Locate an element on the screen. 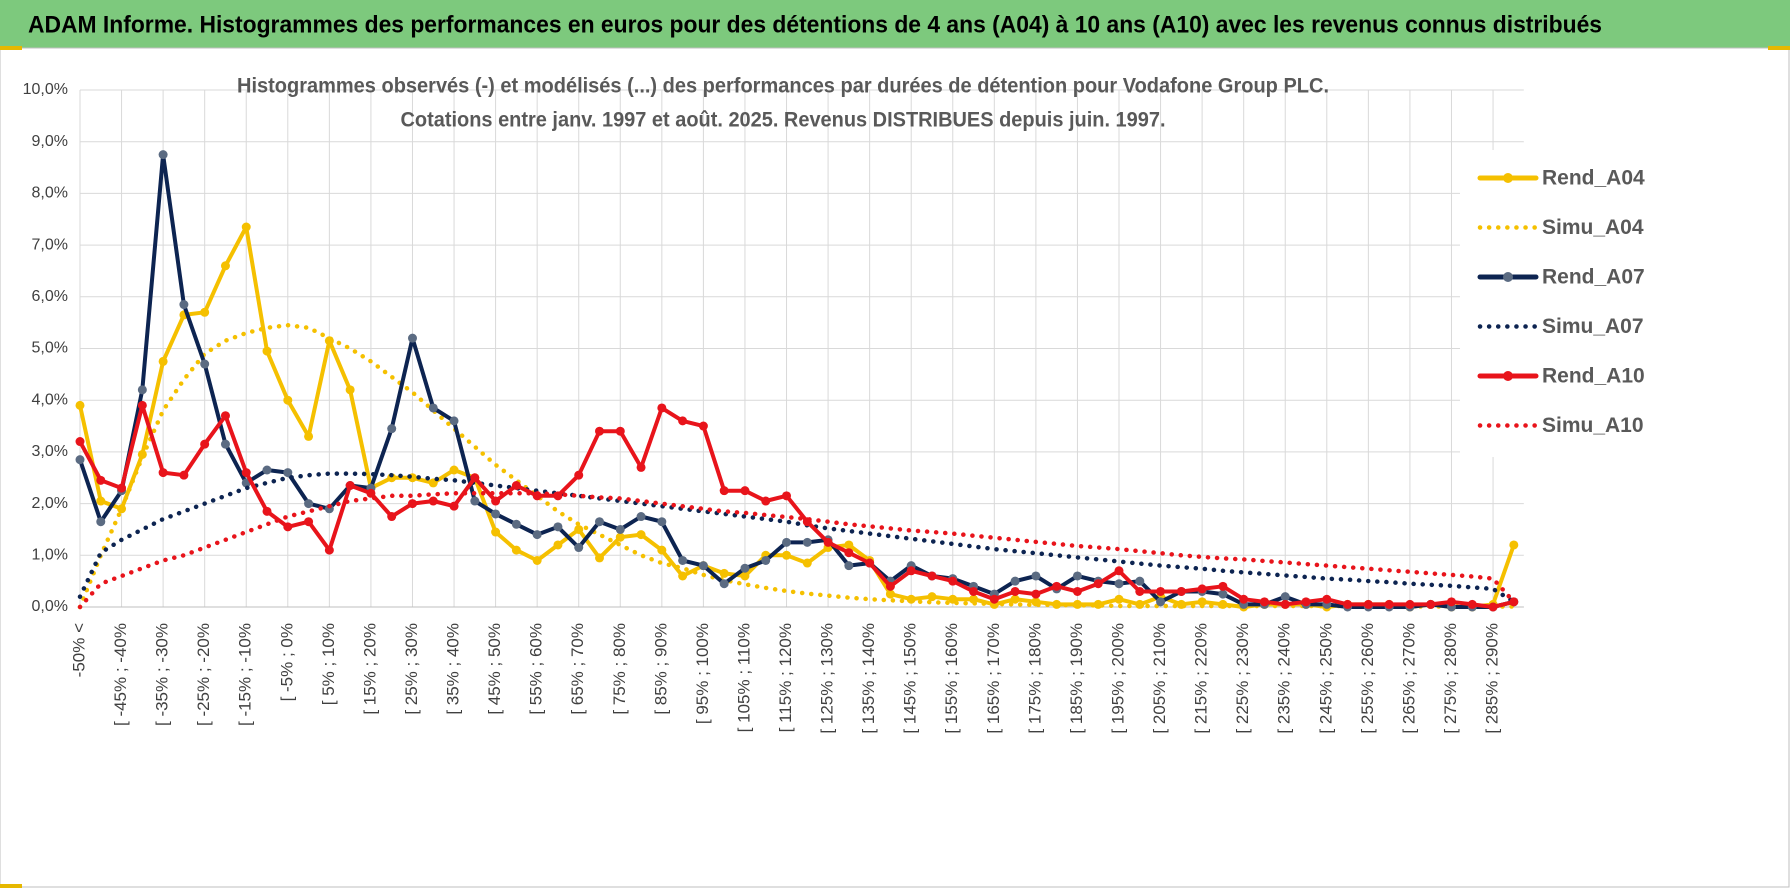 This screenshot has width=1790, height=888. x-tick-label: [ 5% ; 10% is located at coordinates (328, 664).